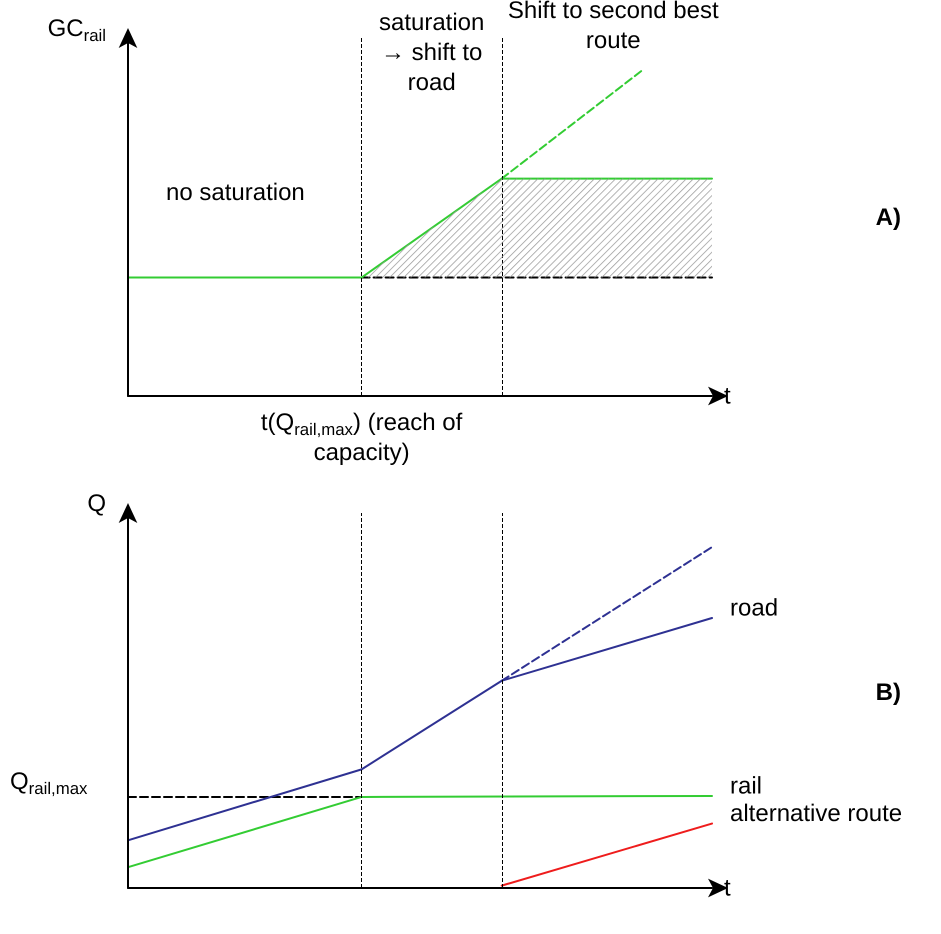 The image size is (941, 934). Describe the element at coordinates (888, 218) in the screenshot. I see `text: A)` at that location.